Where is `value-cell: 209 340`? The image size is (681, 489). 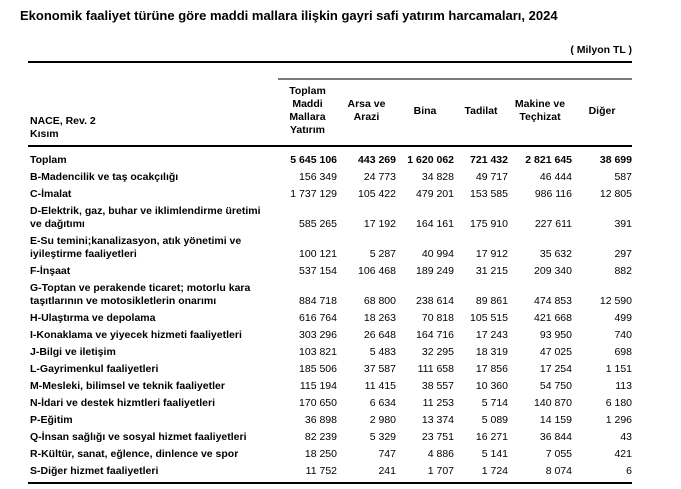
value-cell: 209 340 is located at coordinates (553, 271).